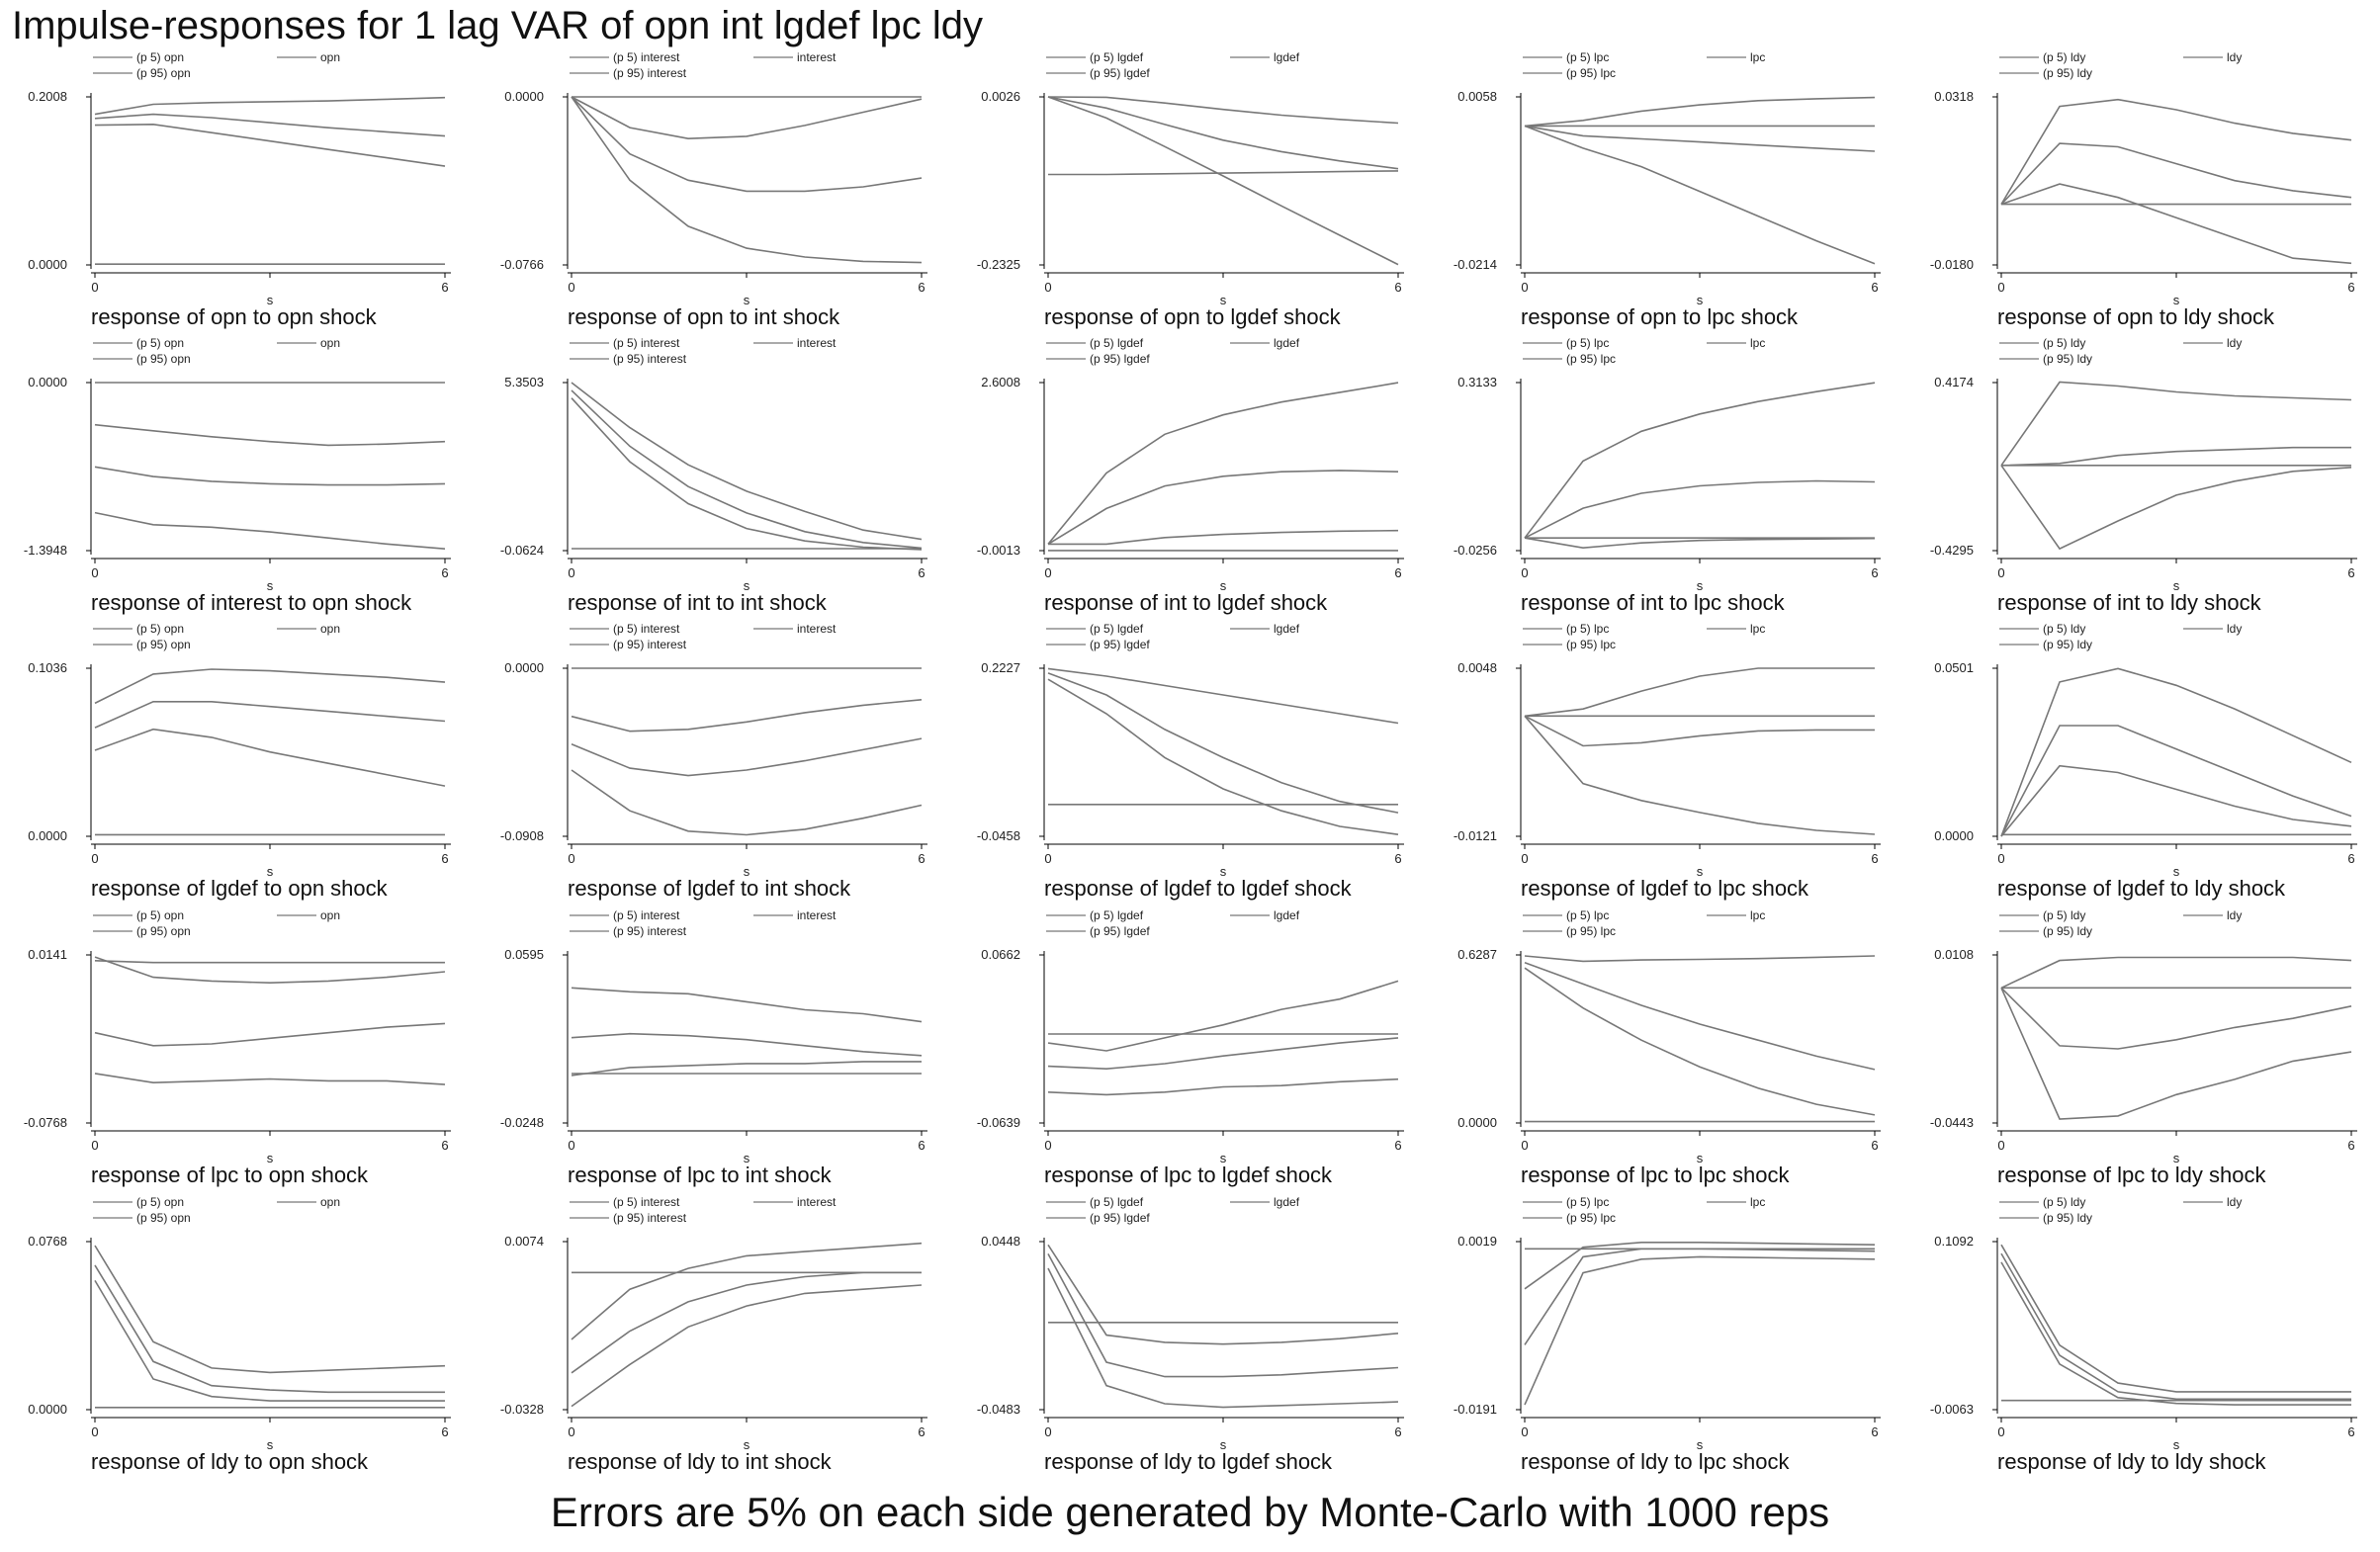 This screenshot has height=1552, width=2380. What do you see at coordinates (1188, 1175) in the screenshot?
I see `panel-caption: response of lpc to lgdef shock` at bounding box center [1188, 1175].